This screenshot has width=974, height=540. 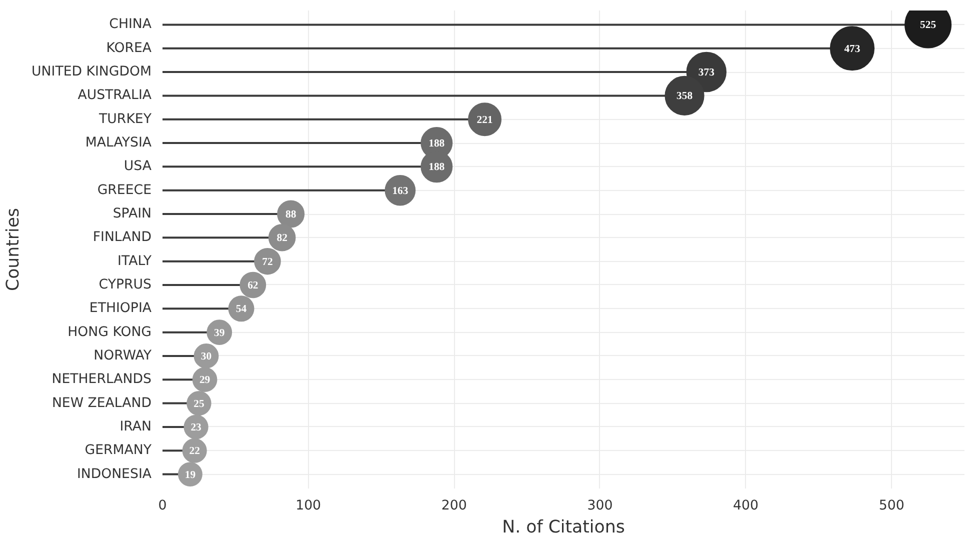 I want to click on data-label: 23, so click(x=196, y=428).